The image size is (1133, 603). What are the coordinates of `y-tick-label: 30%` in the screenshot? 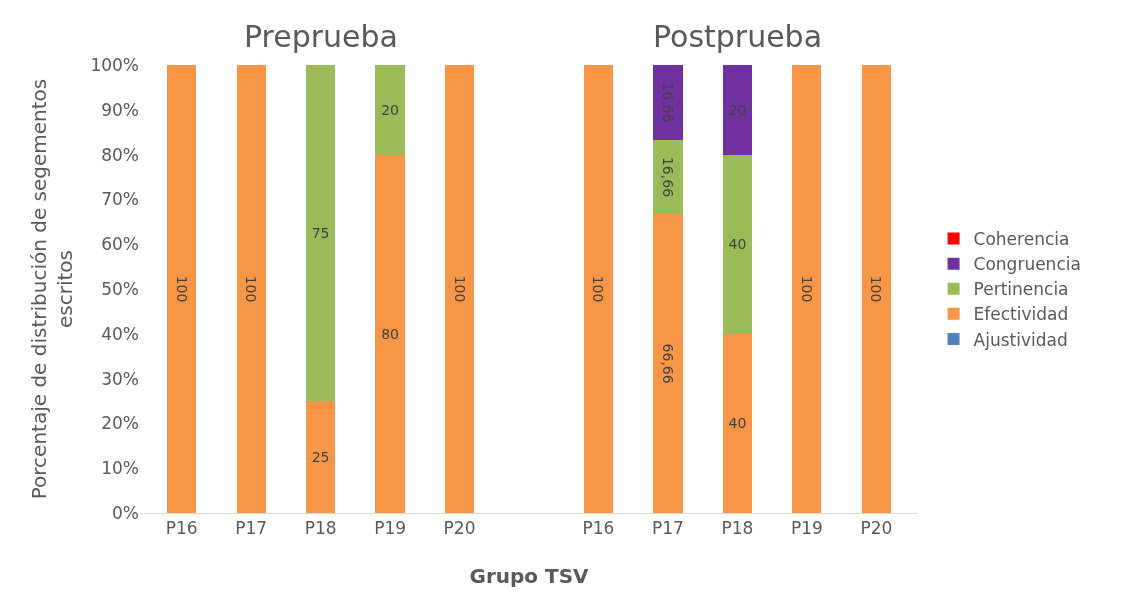 It's located at (120, 378).